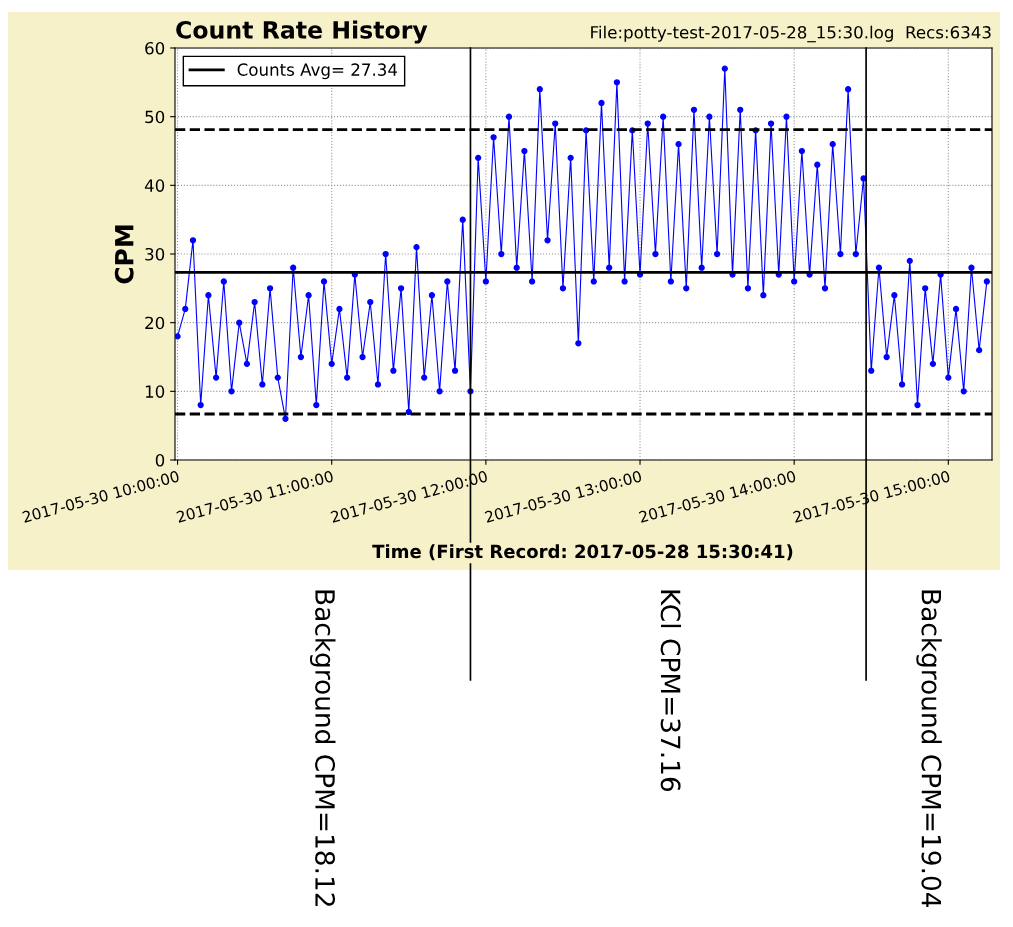 This screenshot has width=1013, height=927. I want to click on y-tick-label: 50, so click(155, 117).